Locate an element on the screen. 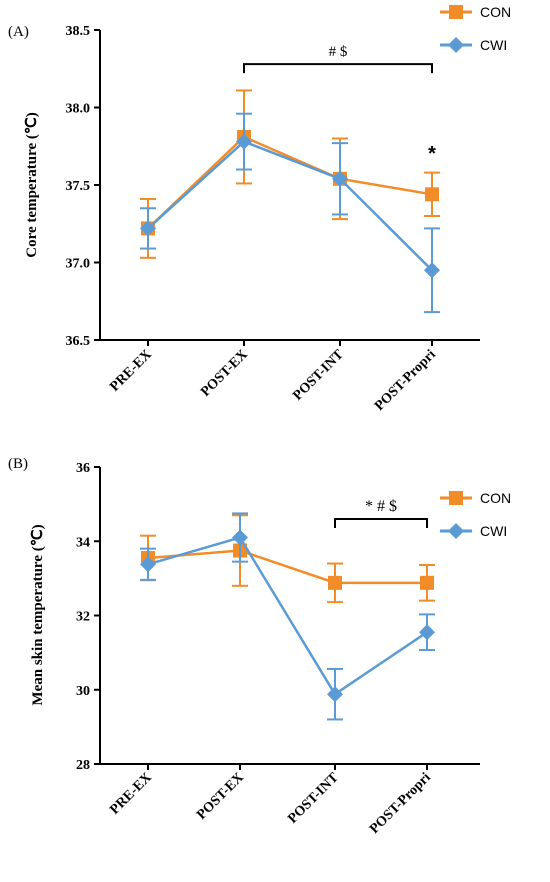 The height and width of the screenshot is (882, 550). y-axis-title: Core temperature (℃) is located at coordinates (32, 184).